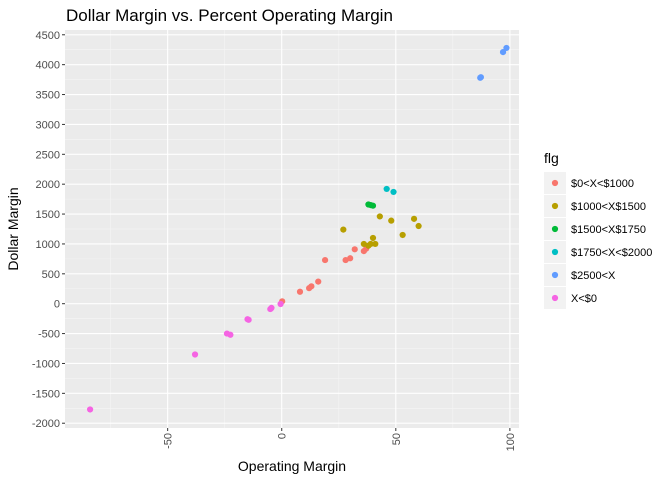 The width and height of the screenshot is (672, 480). I want to click on x-tick-label: 100, so click(511, 442).